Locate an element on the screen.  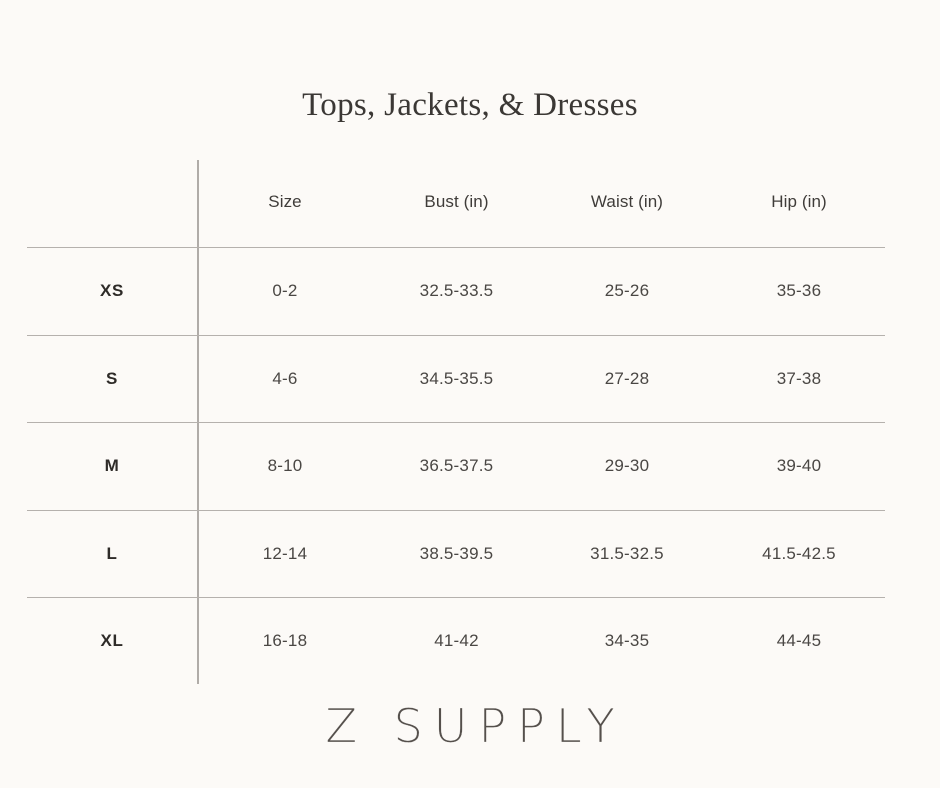
table-cell-hip: 44-45 is located at coordinates (799, 640).